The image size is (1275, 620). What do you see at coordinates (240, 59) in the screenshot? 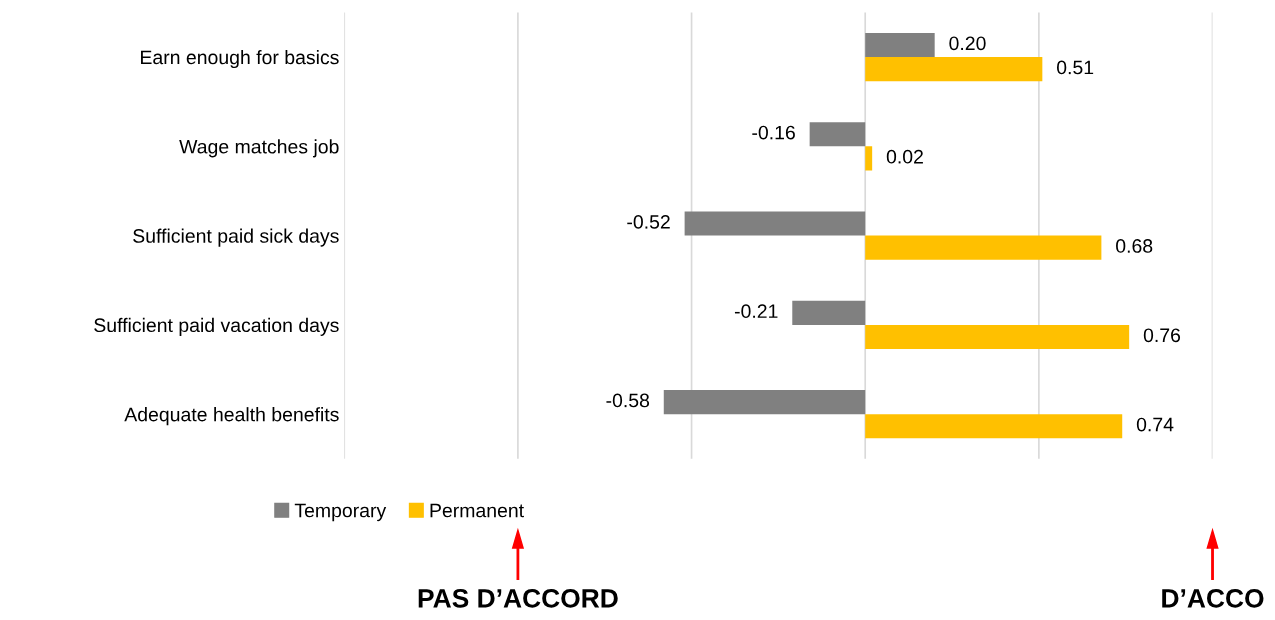
I see `y-tick-label: Earn enough for basics` at bounding box center [240, 59].